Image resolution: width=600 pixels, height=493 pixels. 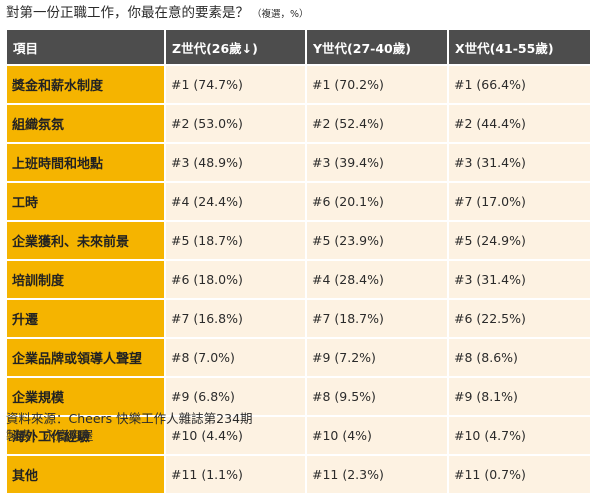 I want to click on table-row: 其他 #11 (1.1%) #11 (2.3%) #11 (0.7%), so click(x=298, y=474).